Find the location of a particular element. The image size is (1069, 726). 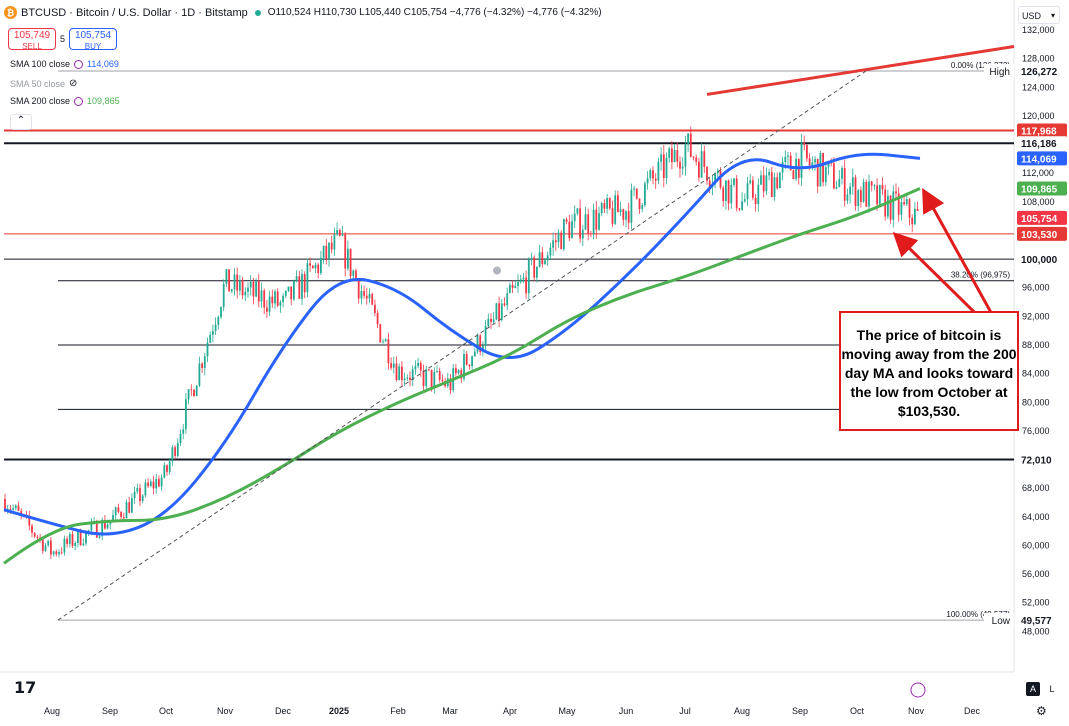

price-label-text: 114,069 is located at coordinates (1039, 159).